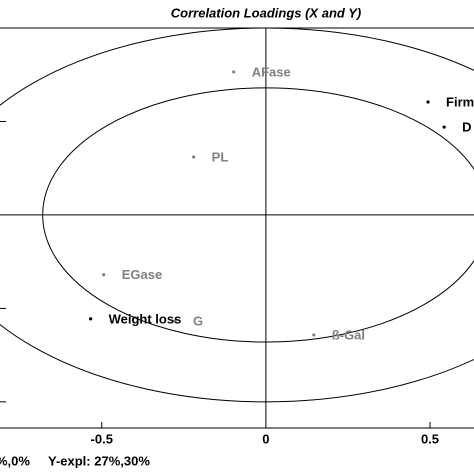  What do you see at coordinates (460, 101) in the screenshot?
I see `point-label: Firm` at bounding box center [460, 101].